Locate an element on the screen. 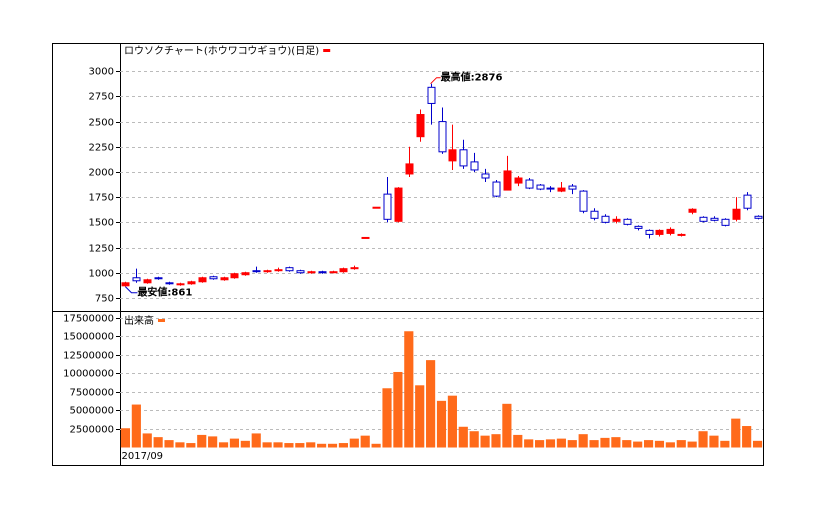 Image resolution: width=815 pixels, height=520 pixels. volume-title: 出来高 is located at coordinates (139, 320).